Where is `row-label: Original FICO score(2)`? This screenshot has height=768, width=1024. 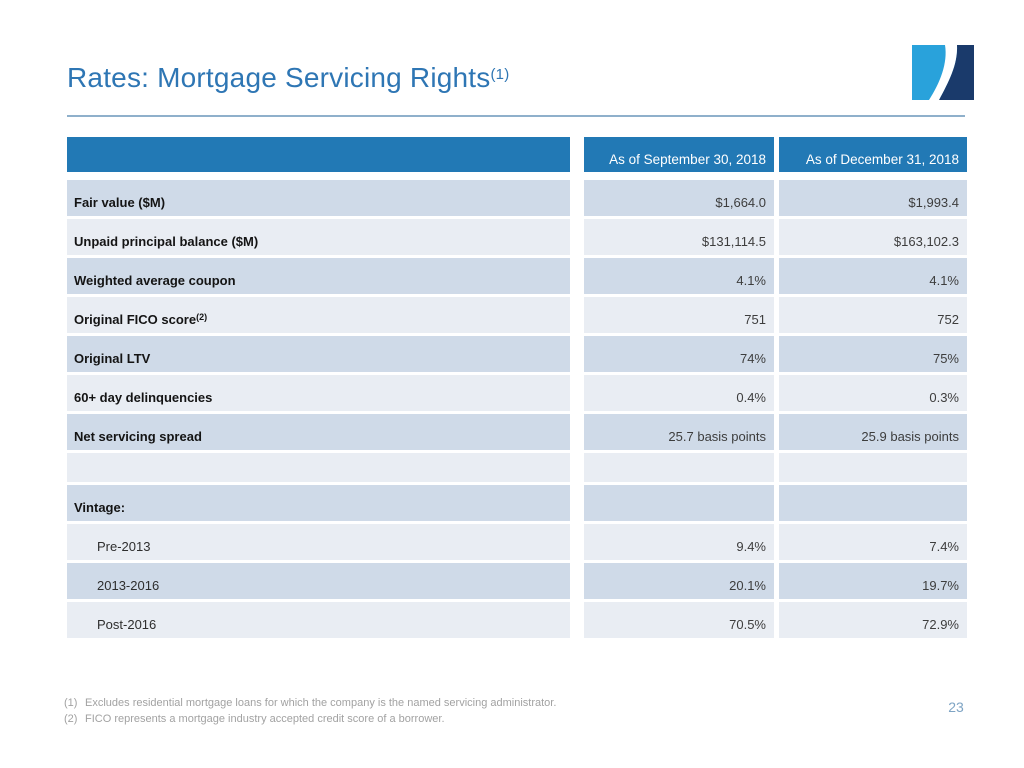 row-label: Original FICO score(2) is located at coordinates (318, 315).